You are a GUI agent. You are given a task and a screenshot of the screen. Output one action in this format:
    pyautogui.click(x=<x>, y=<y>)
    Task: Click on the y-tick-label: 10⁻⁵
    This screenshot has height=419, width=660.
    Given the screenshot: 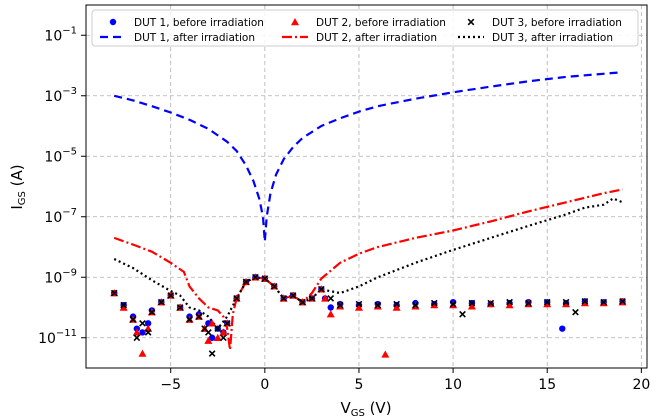 What is the action you would take?
    pyautogui.click(x=60, y=155)
    